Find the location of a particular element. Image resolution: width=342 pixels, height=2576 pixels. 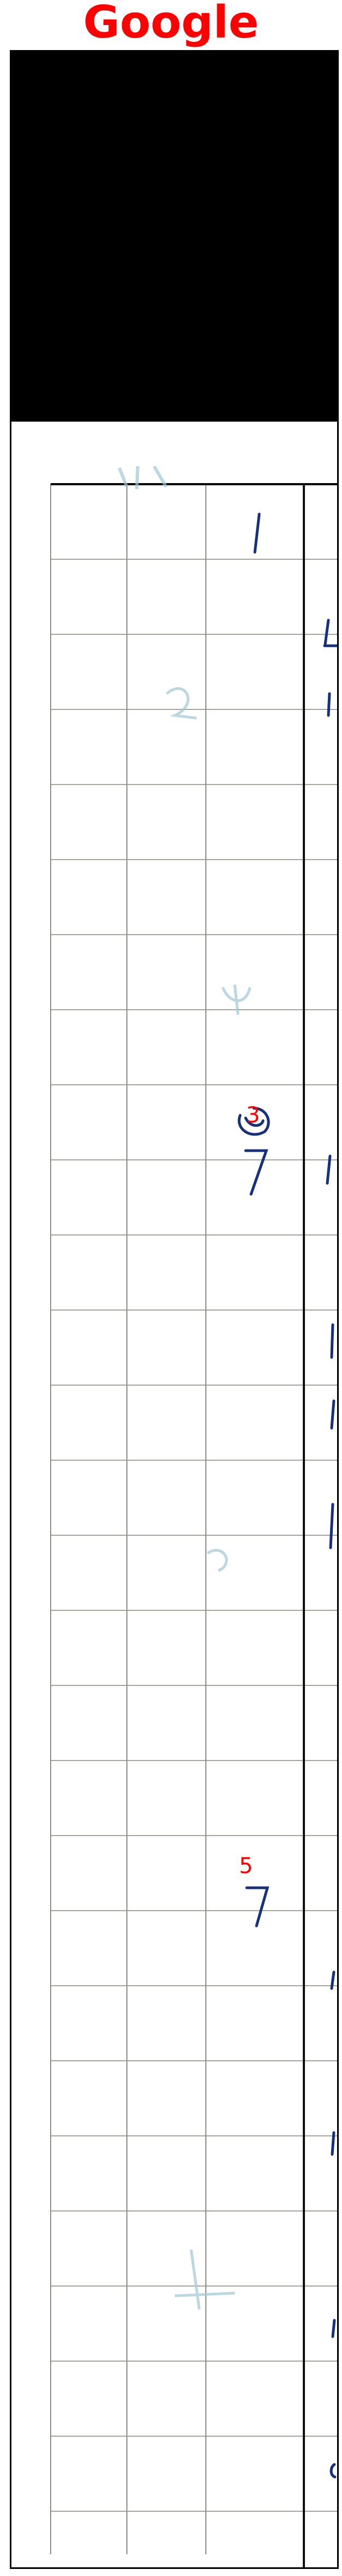

redacted-region is located at coordinates (174, 237).